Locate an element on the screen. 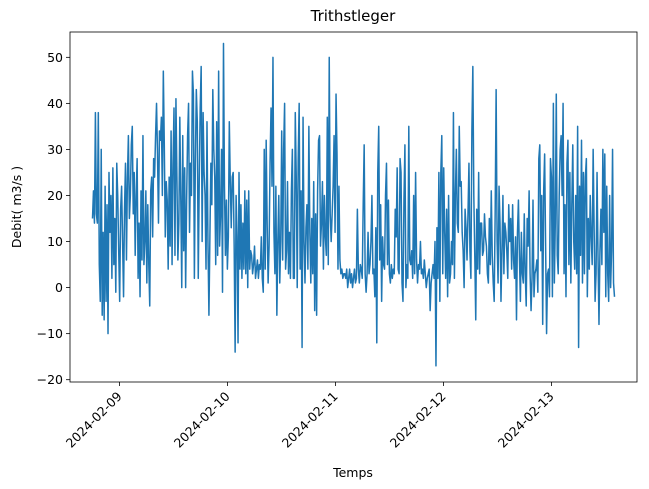 This screenshot has height=489, width=649. y-axis: −20 −10 0 10 20 30 40 50 is located at coordinates (53, 218).